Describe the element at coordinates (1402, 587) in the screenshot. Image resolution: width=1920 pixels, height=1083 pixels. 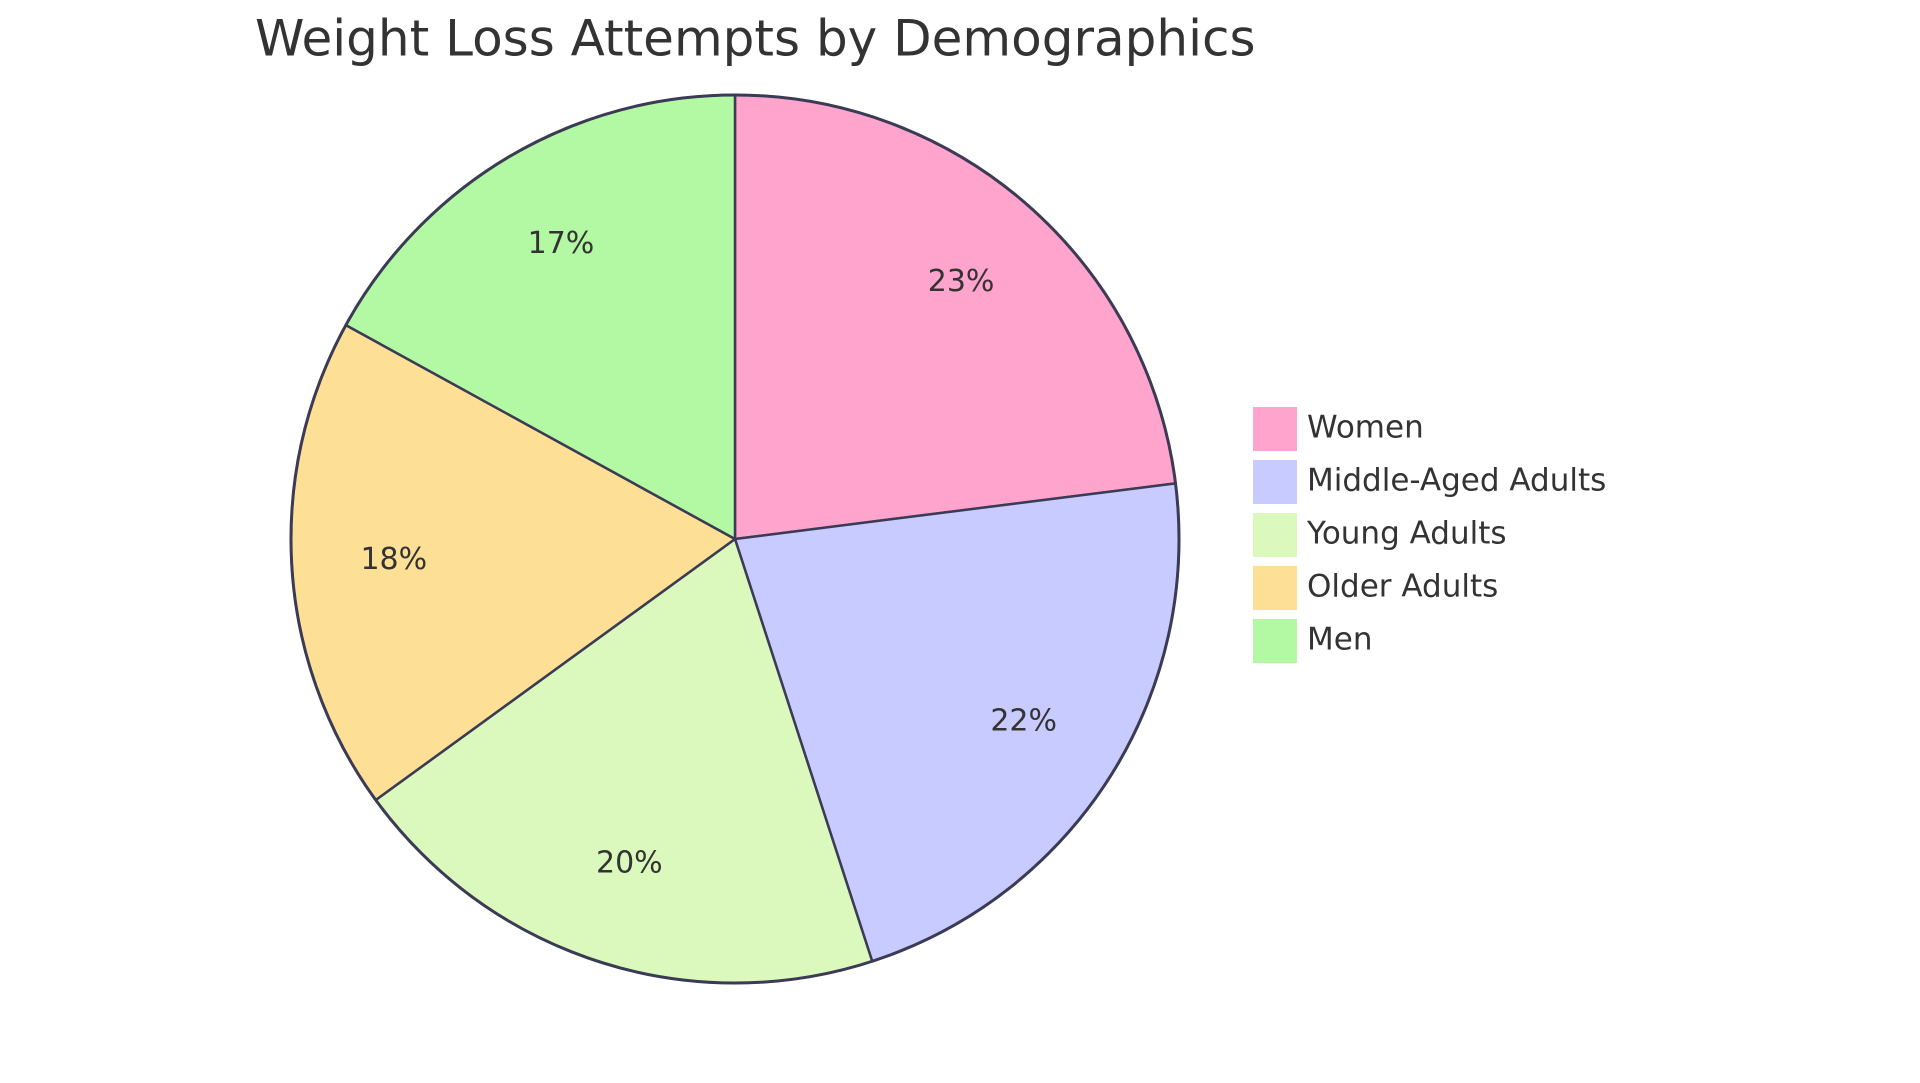
I see `legend-label: Older Adults` at that location.